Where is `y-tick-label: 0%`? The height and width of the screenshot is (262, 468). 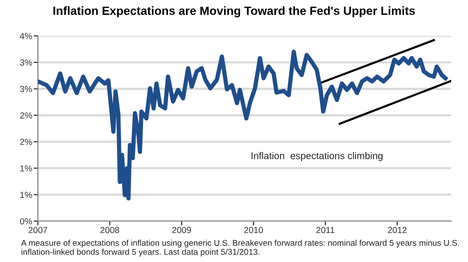 y-tick-label: 0% is located at coordinates (26, 221).